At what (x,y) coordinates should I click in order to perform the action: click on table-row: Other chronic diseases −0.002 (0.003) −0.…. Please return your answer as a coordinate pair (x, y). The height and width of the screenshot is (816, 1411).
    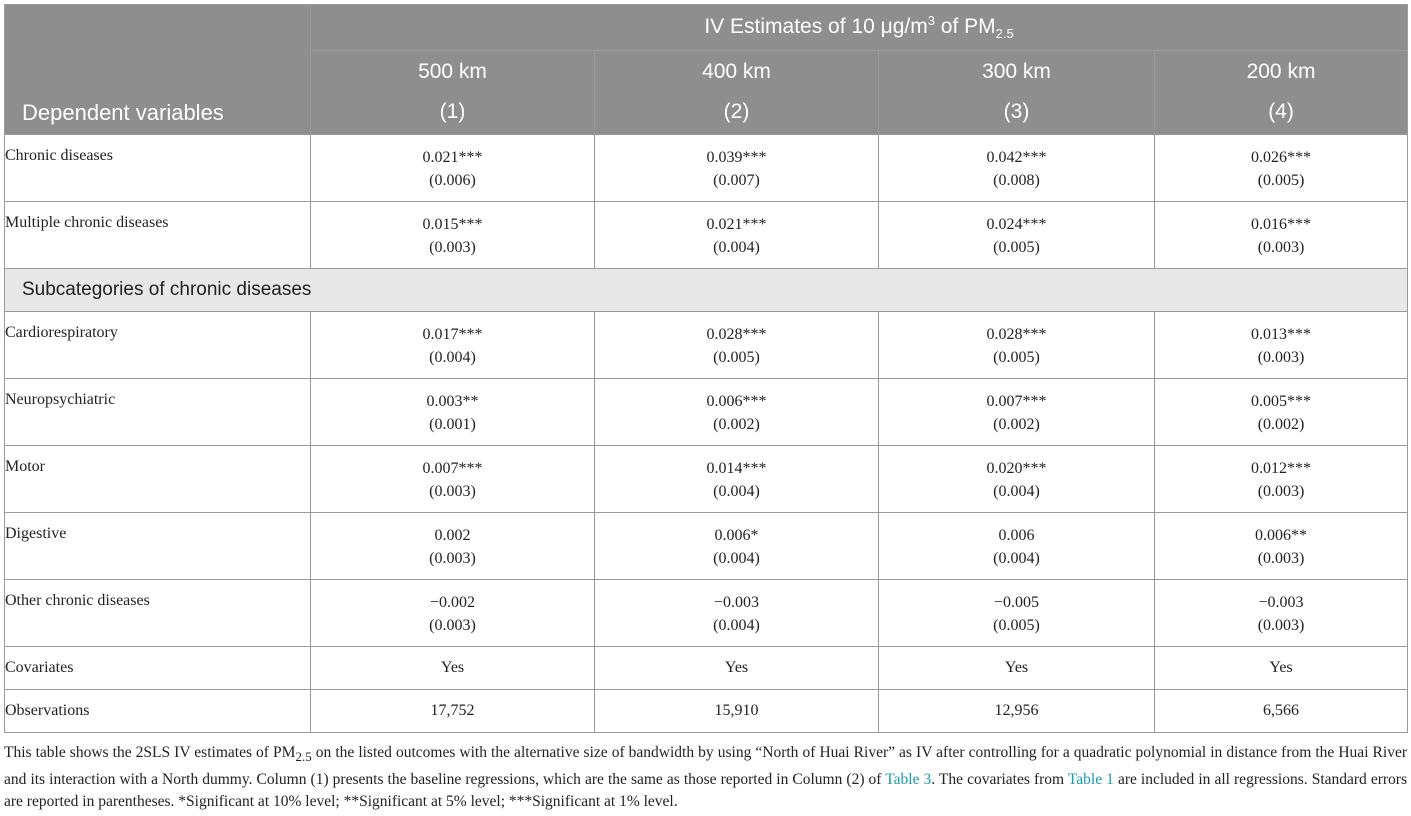
    Looking at the image, I should click on (706, 613).